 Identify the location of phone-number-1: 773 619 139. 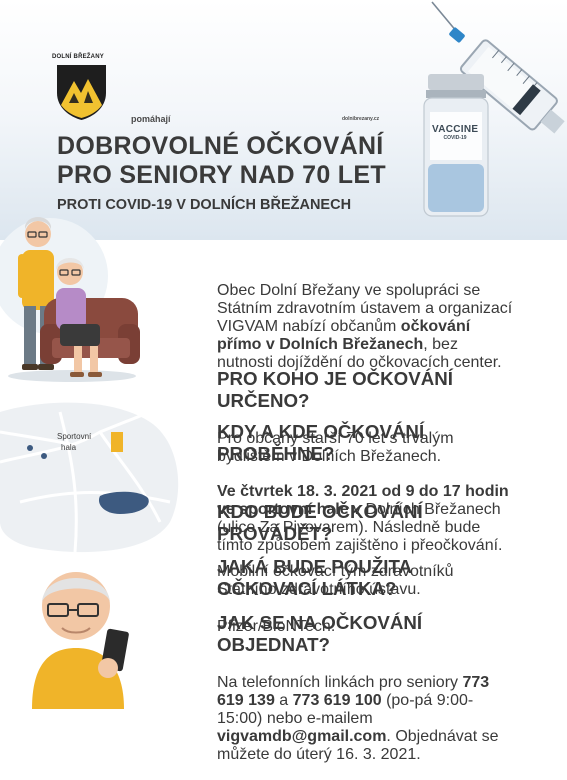
(353, 692).